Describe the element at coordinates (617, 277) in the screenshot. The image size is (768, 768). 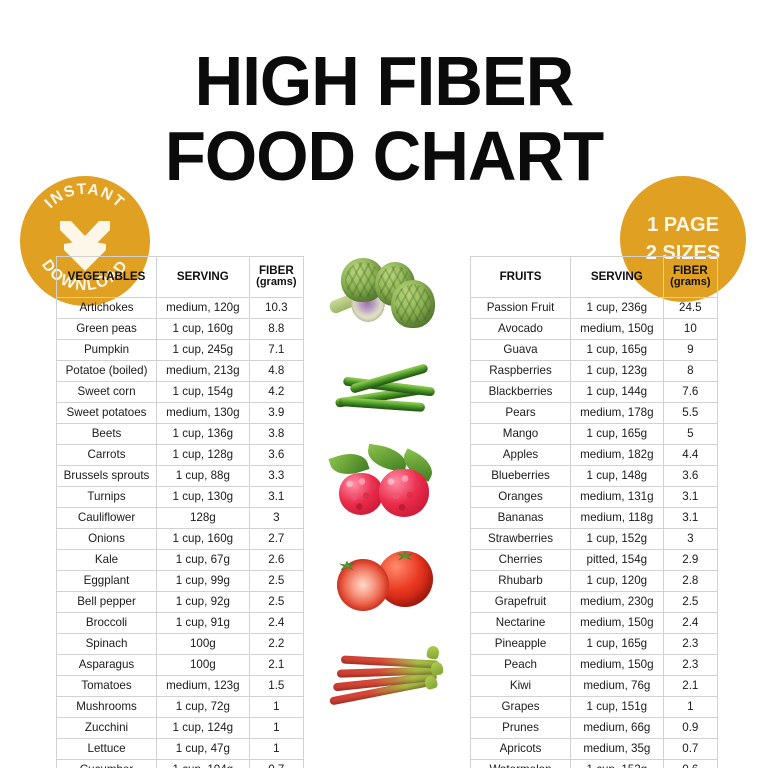
I see `fruits-col-header-serving: SERVING` at that location.